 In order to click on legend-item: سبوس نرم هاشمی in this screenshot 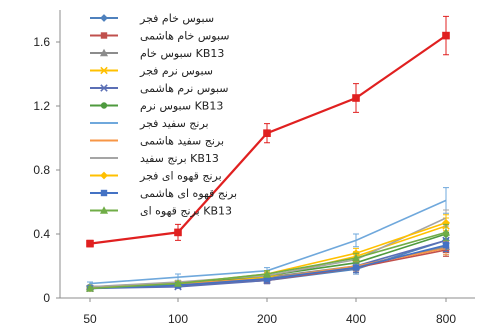, I will do `click(159, 88)`.